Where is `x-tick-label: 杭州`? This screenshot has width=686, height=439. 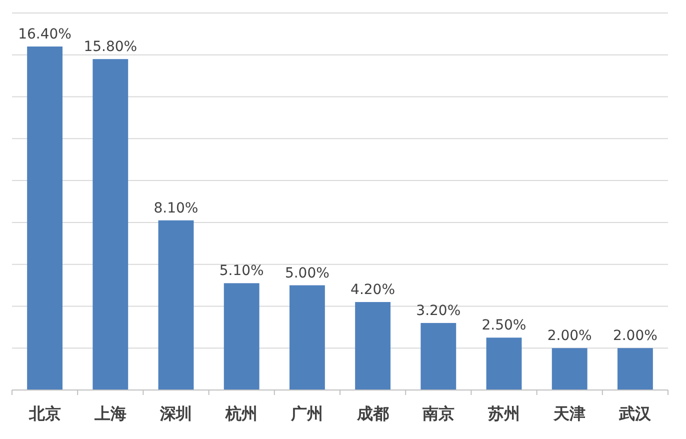 x-tick-label: 杭州 is located at coordinates (241, 413).